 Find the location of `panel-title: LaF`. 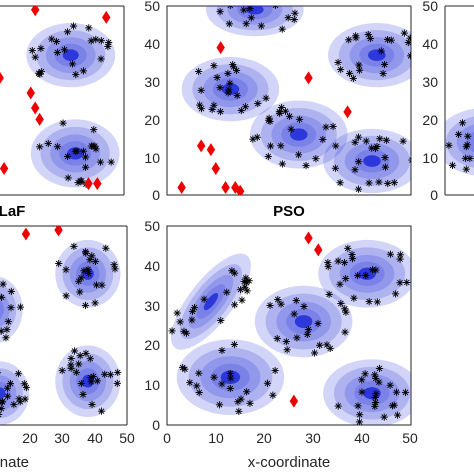

panel-title: LaF is located at coordinates (12, 211).